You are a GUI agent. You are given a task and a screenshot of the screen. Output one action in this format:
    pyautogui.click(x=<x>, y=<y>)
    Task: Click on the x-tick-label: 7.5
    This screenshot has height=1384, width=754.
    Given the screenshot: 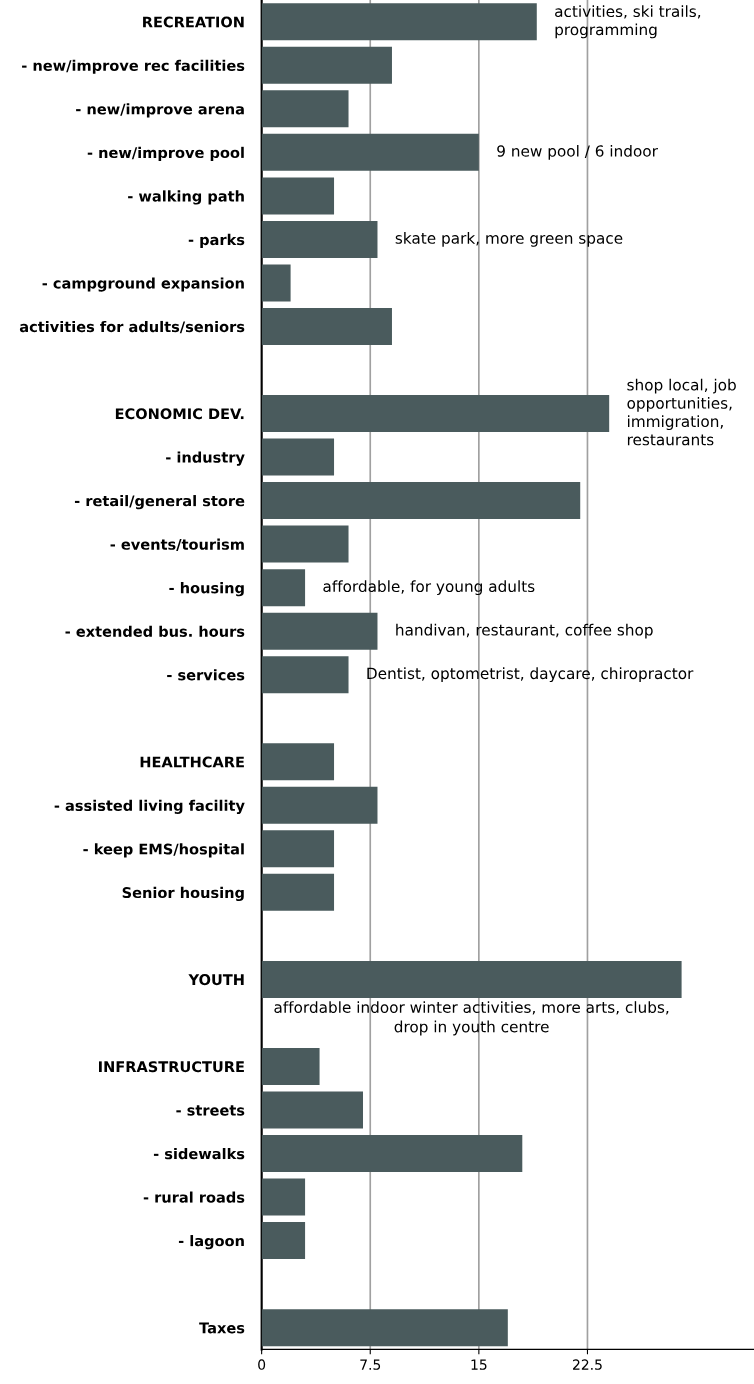 What is the action you would take?
    pyautogui.click(x=370, y=1364)
    